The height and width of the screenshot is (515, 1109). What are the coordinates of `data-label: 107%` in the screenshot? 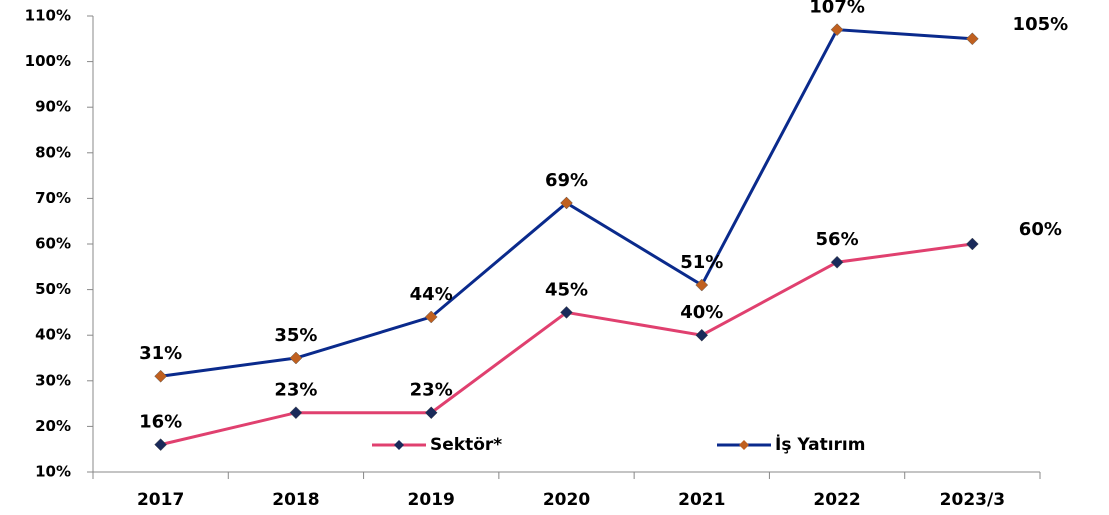 It's located at (837, 9).